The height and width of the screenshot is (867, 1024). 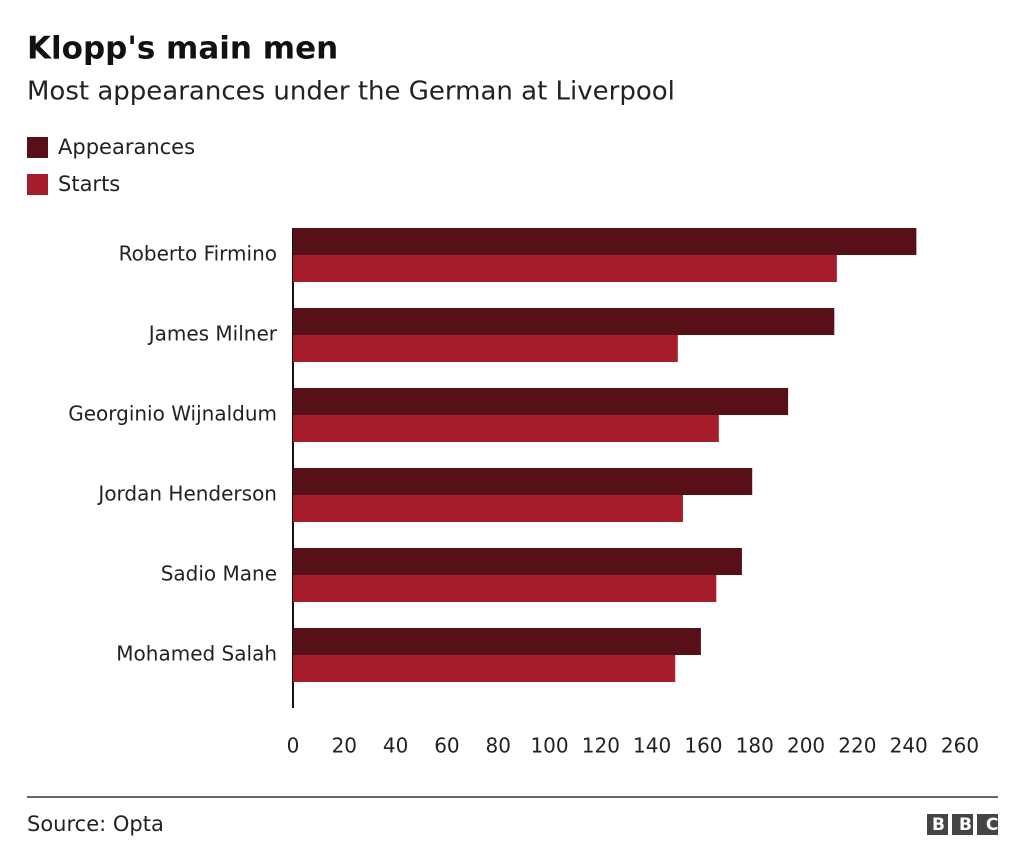 I want to click on logo: BBC, so click(x=969, y=824).